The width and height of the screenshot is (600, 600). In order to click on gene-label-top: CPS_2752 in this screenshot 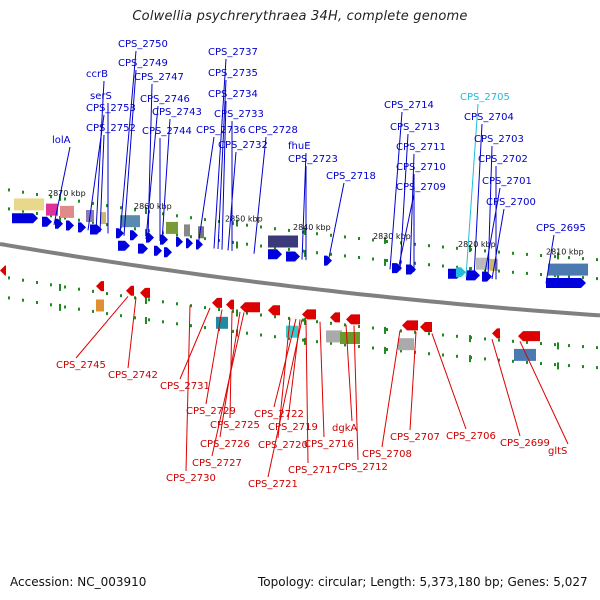, I will do `click(111, 128)`.